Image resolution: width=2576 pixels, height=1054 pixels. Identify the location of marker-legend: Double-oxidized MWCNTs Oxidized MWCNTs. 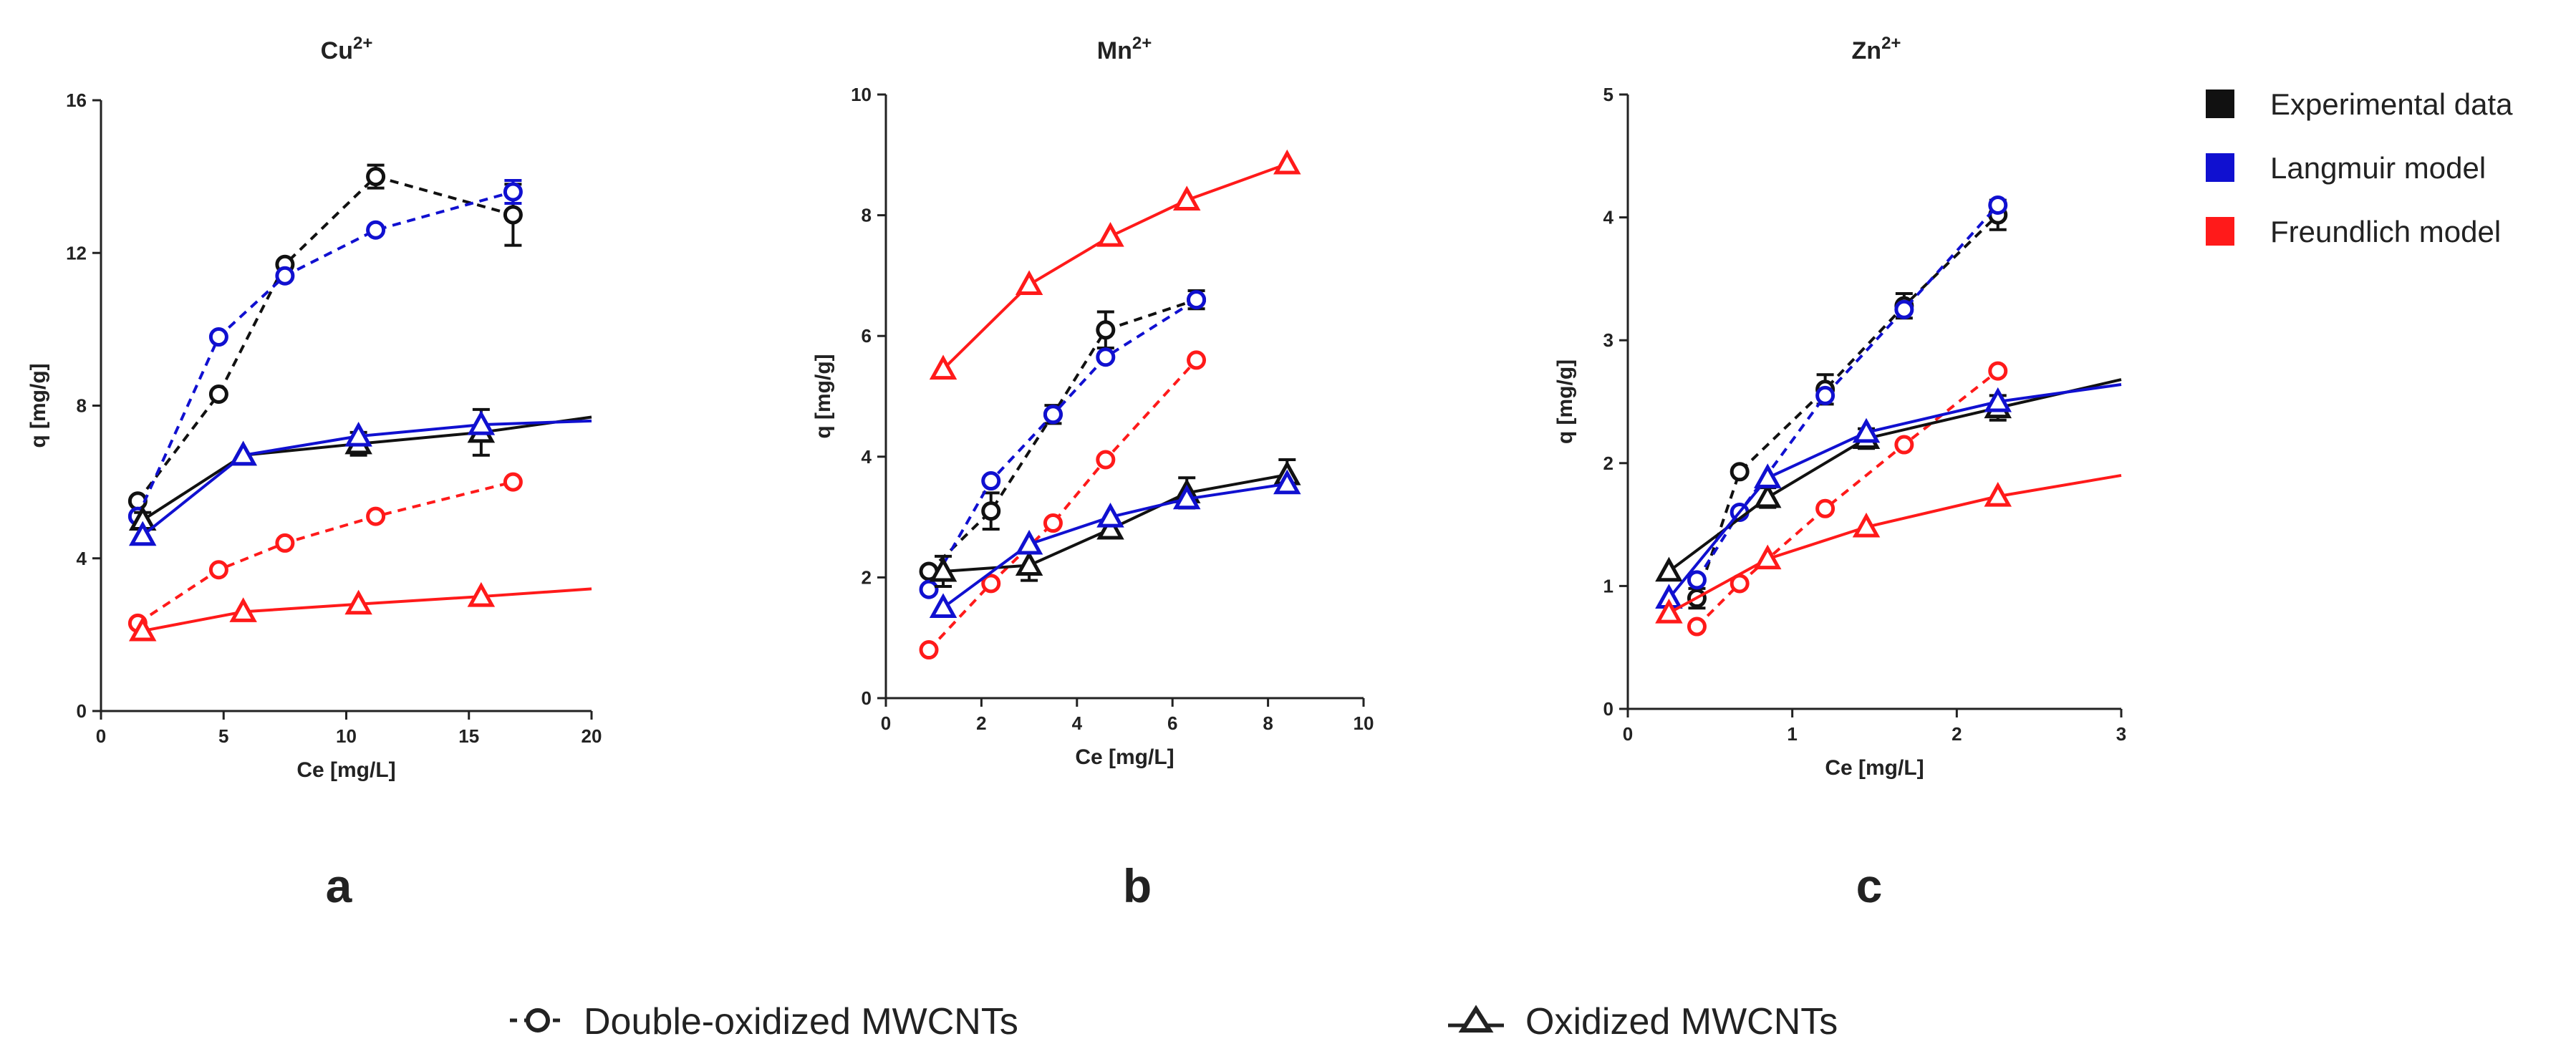
(1174, 1022).